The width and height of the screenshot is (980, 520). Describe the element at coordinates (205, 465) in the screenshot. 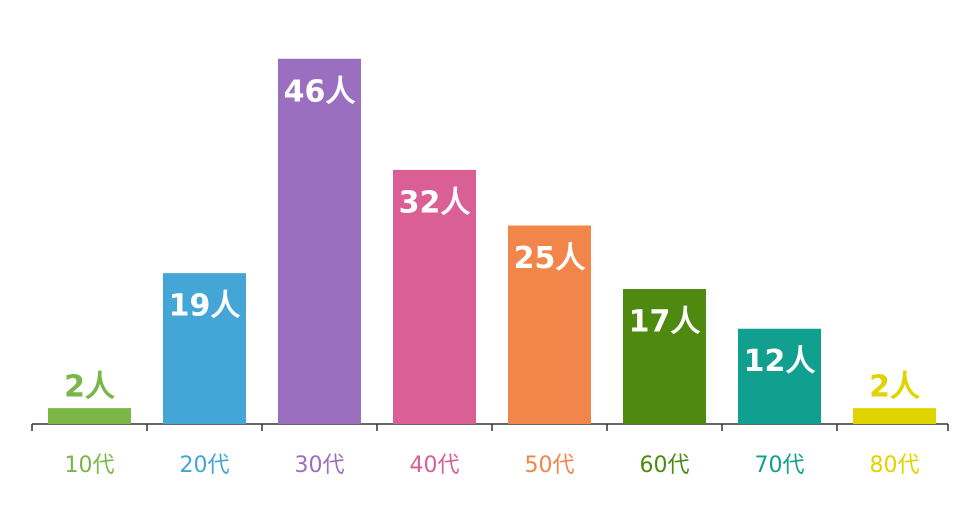

I see `x-tick-label: 20代` at that location.